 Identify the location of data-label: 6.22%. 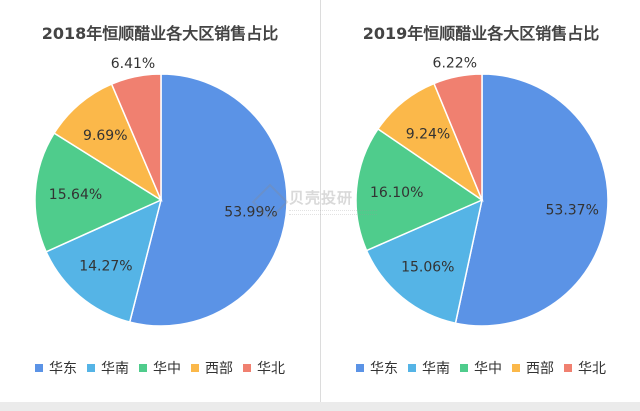
(455, 64).